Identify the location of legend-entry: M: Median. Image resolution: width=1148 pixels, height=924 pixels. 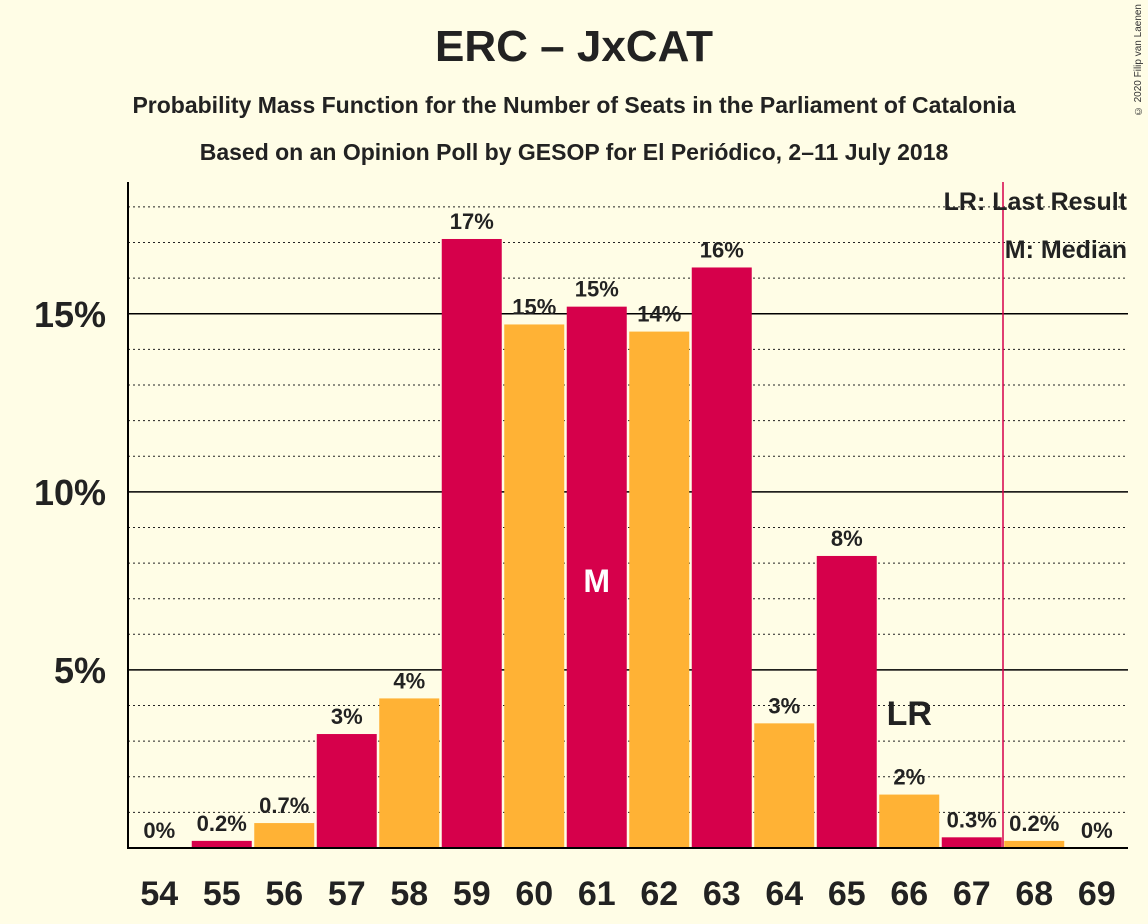
(1066, 250).